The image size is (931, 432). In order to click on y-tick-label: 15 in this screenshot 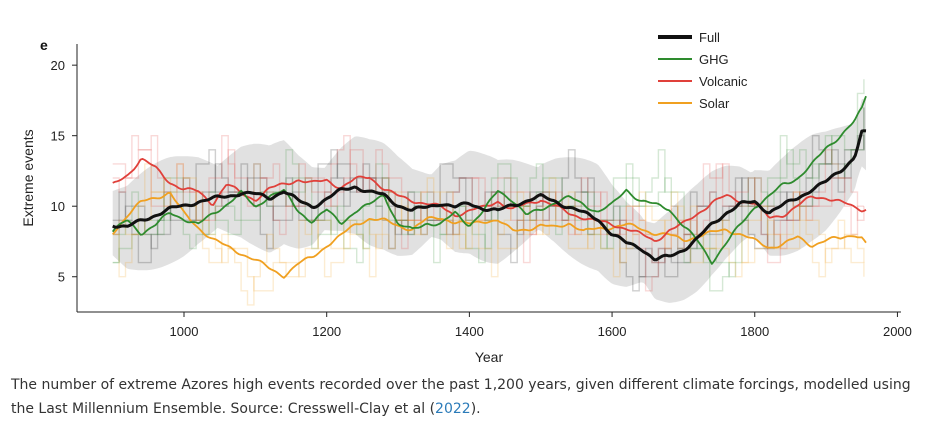, I will do `click(58, 136)`.